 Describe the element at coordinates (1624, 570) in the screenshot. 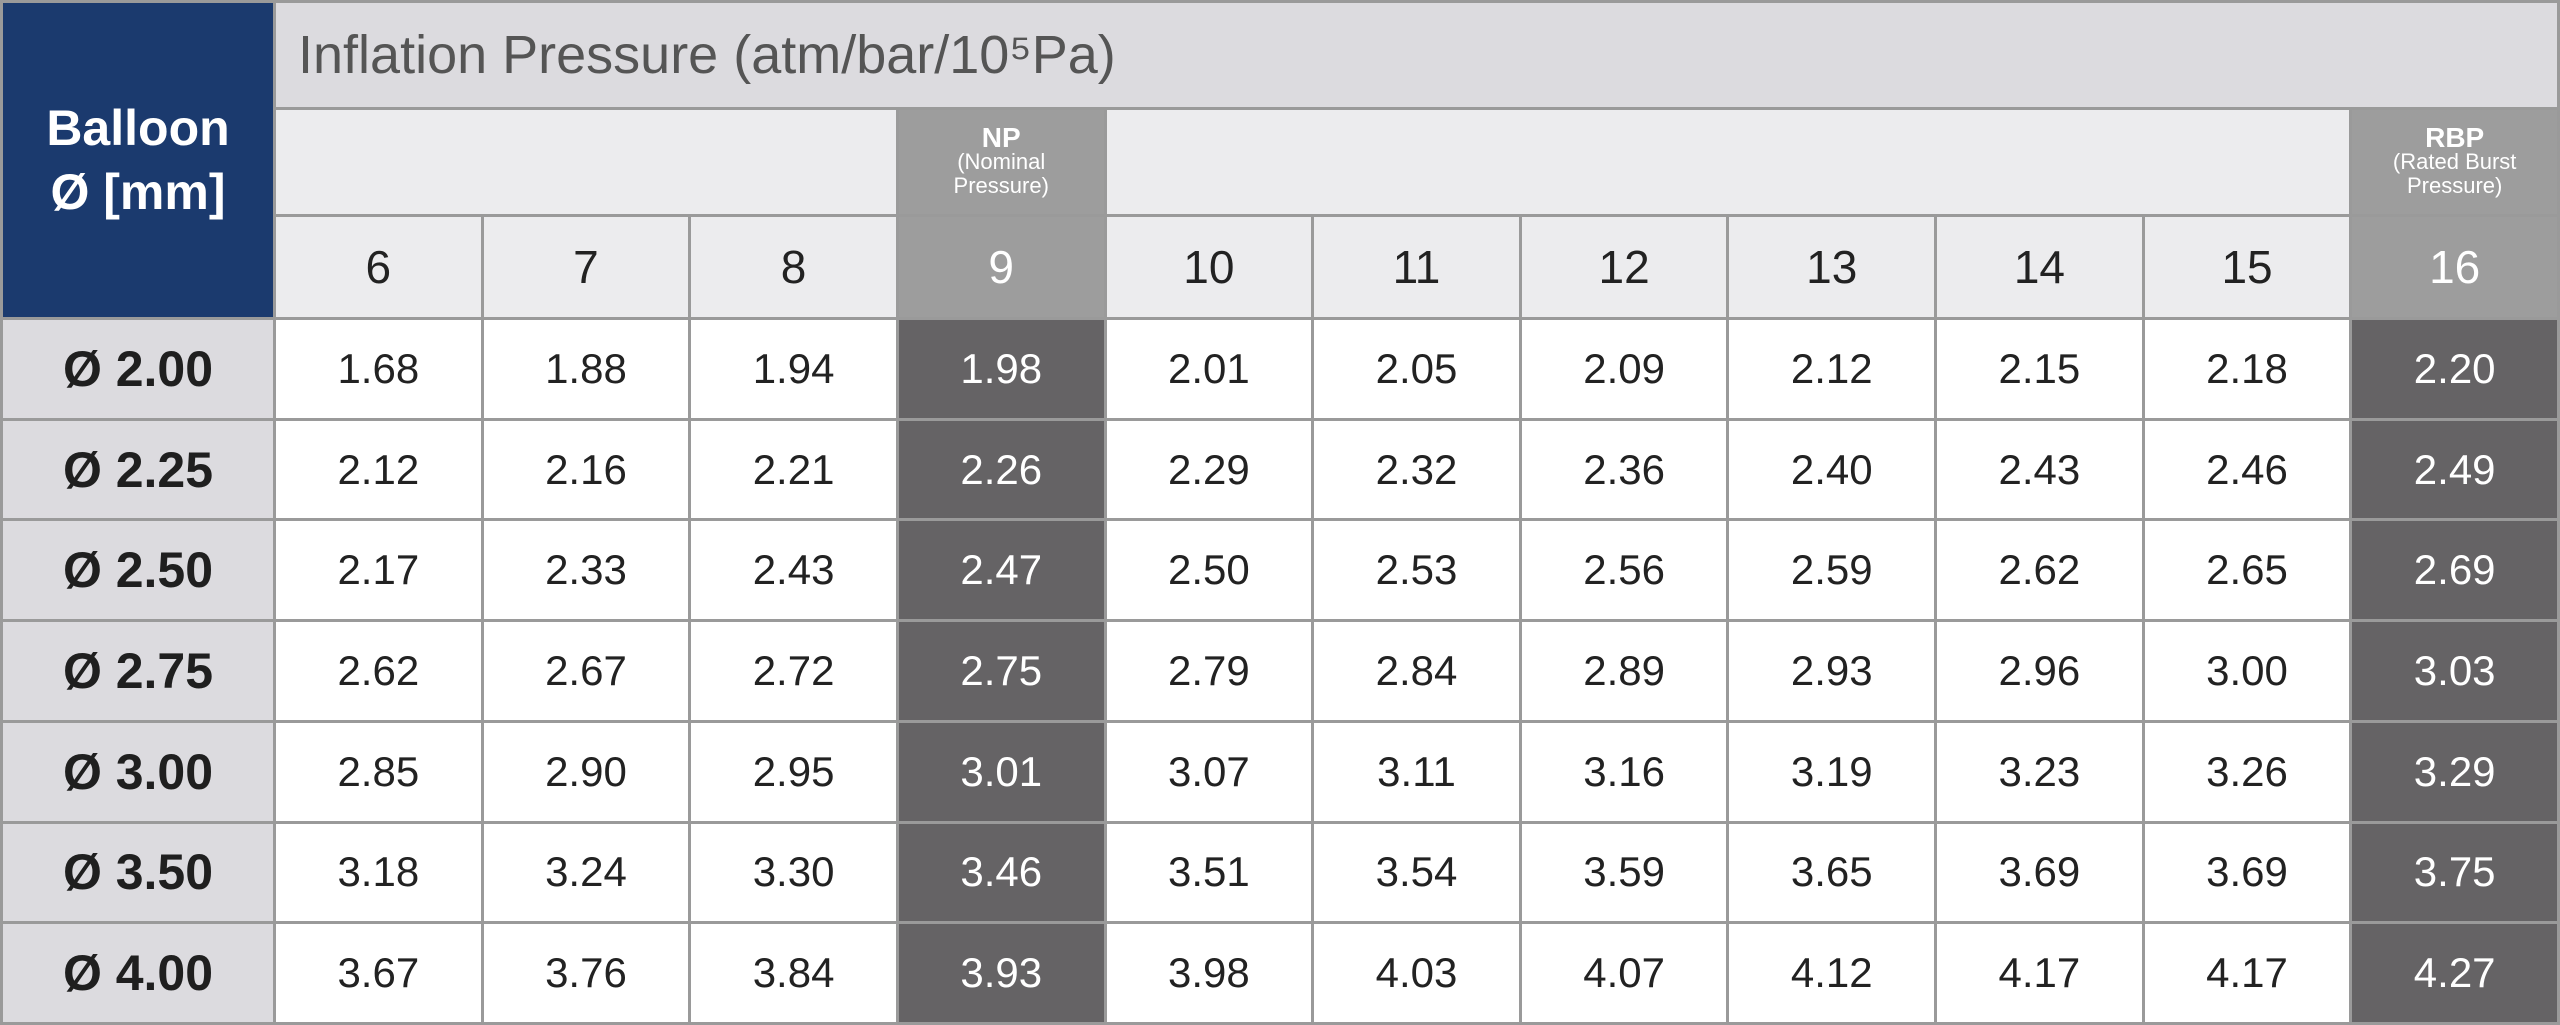

I see `value-cell: 2.56` at that location.